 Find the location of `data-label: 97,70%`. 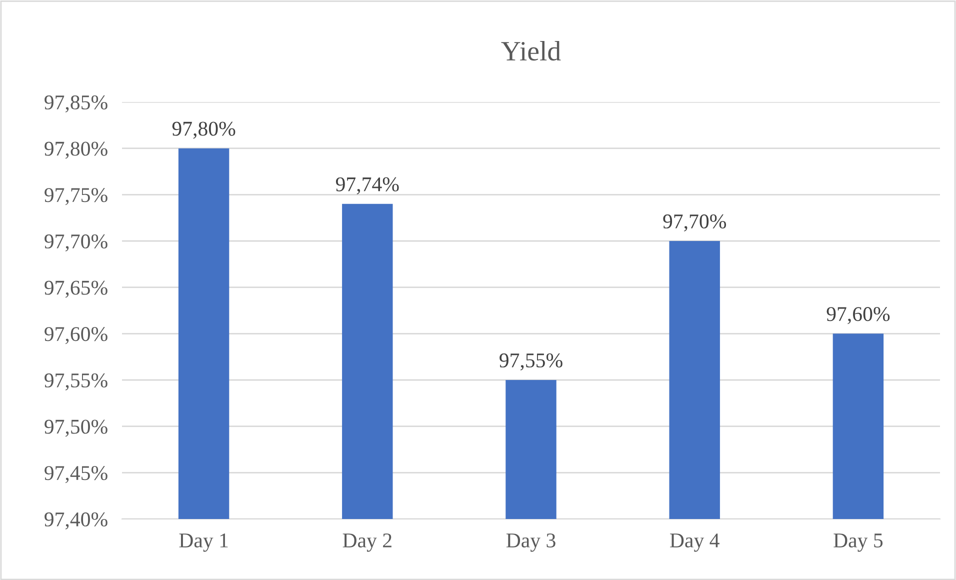

data-label: 97,70% is located at coordinates (694, 223).